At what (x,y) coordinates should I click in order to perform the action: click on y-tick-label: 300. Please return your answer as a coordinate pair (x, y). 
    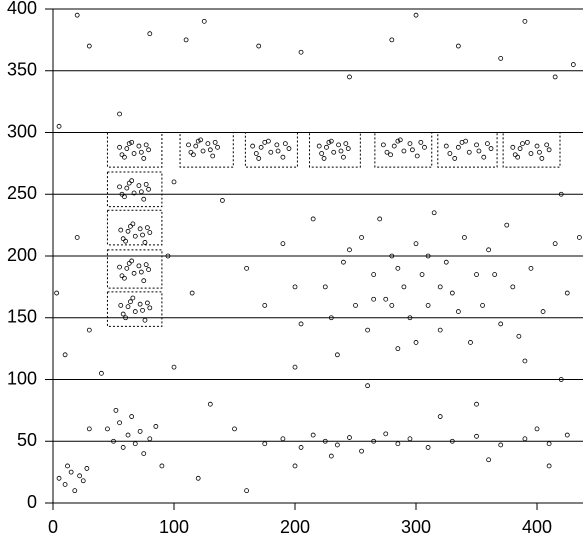
    Looking at the image, I should click on (22, 131).